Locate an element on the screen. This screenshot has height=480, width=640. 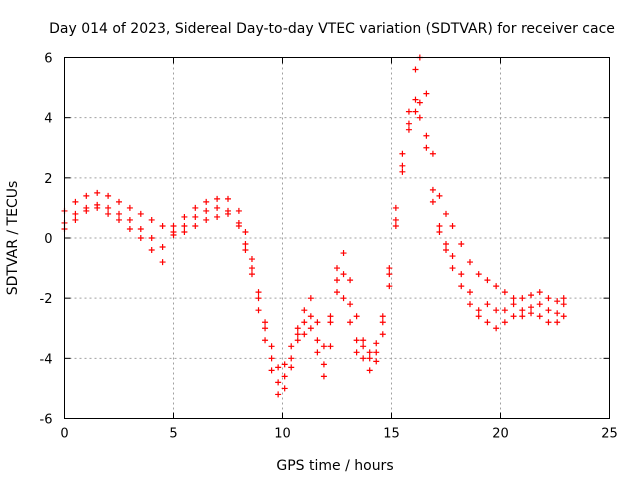
y-tick-label: 0 is located at coordinates (48, 239).